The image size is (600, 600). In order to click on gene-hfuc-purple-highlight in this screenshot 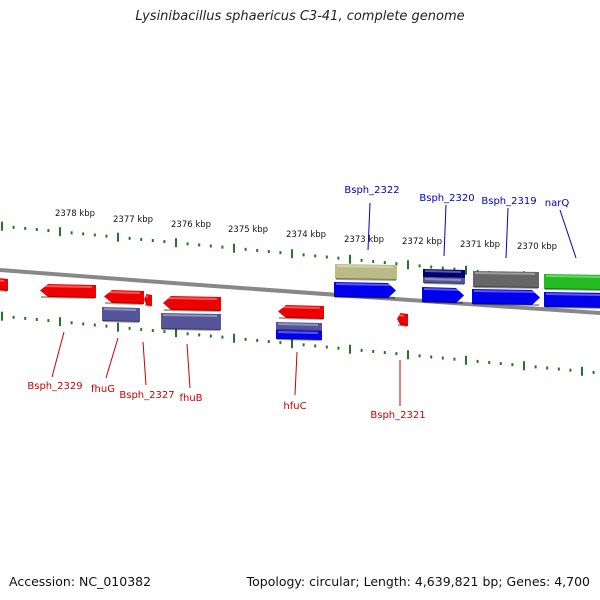, I will do `click(298, 324)`.